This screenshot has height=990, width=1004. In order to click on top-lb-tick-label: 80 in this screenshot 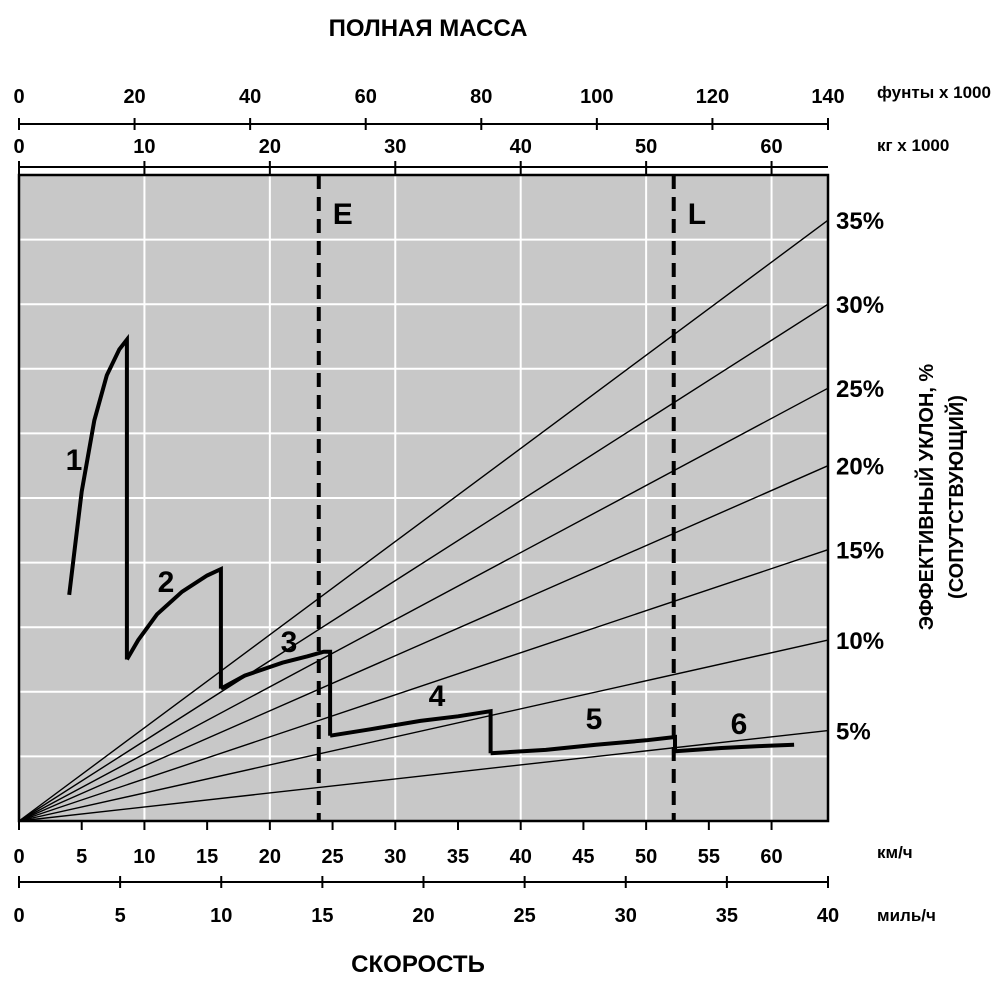, I will do `click(481, 97)`.